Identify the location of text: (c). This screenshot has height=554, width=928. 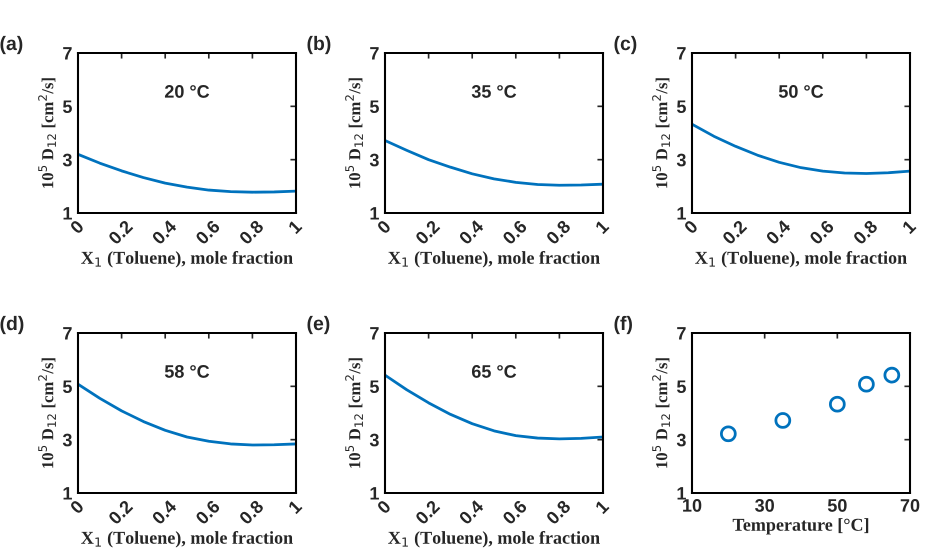
(625, 45).